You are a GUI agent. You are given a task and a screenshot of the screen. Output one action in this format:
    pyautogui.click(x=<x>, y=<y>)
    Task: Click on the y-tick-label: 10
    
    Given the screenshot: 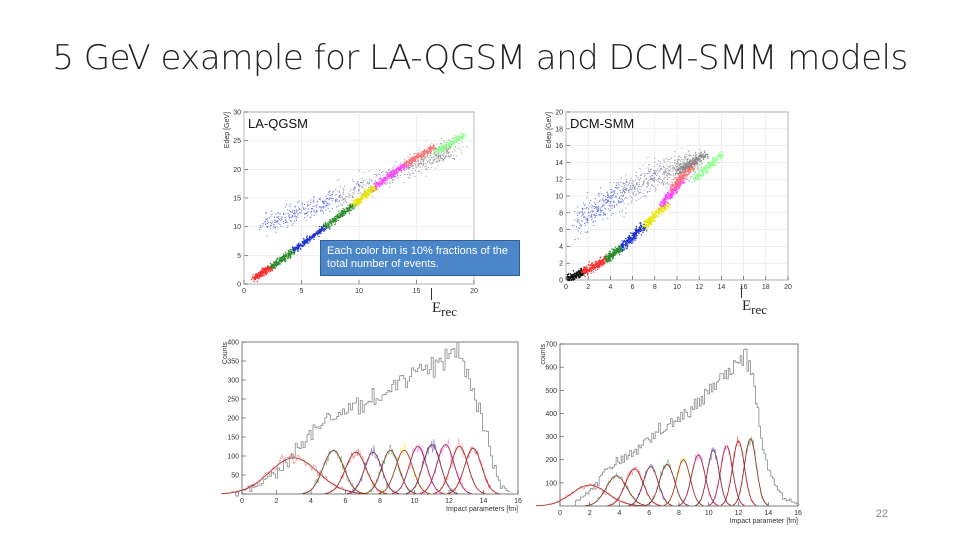 What is the action you would take?
    pyautogui.click(x=237, y=227)
    